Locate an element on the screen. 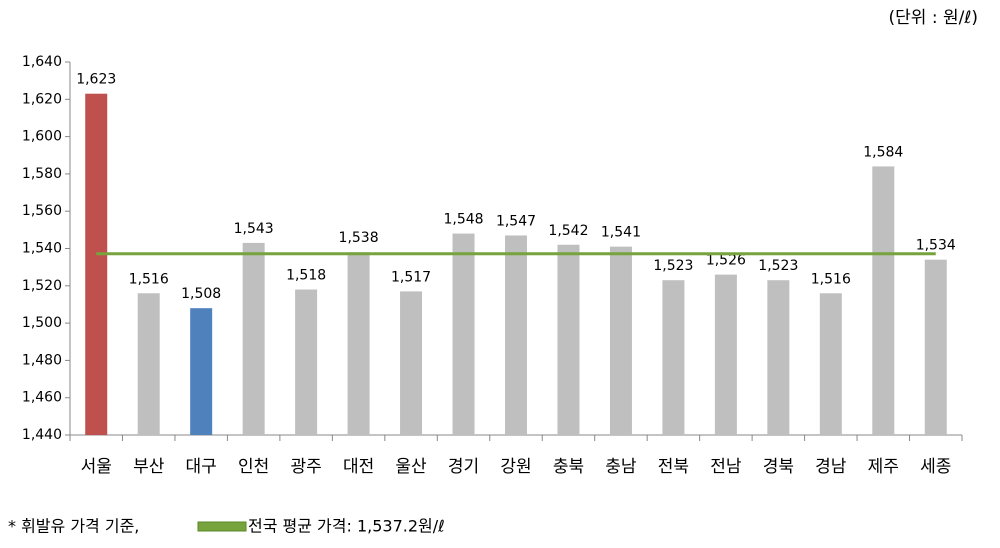 The image size is (1000, 548). x-tick-label: 대전 is located at coordinates (358, 467).